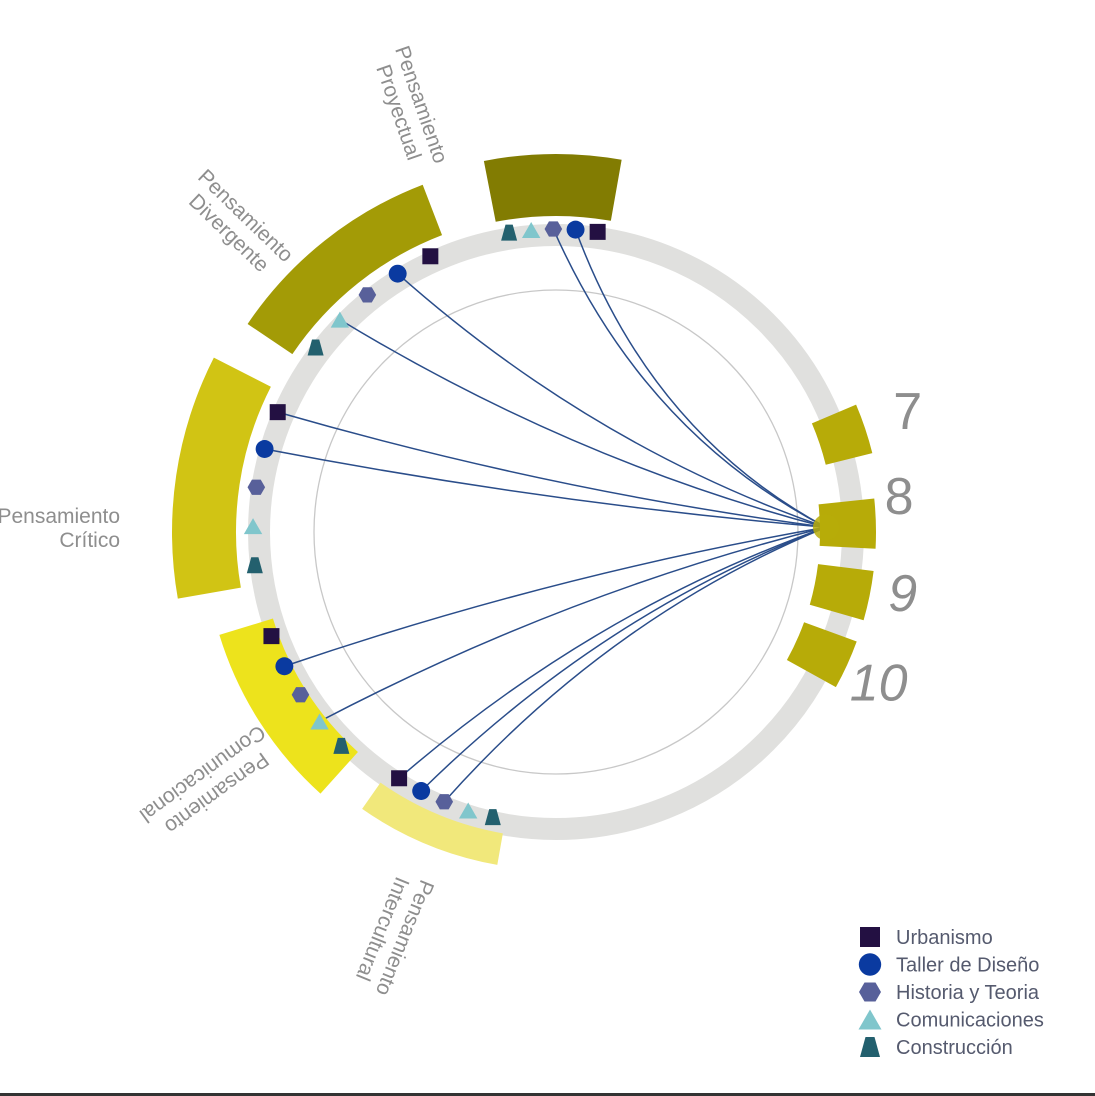  What do you see at coordinates (237, 224) in the screenshot?
I see `category-label-divergente: PensamientoDivergente` at bounding box center [237, 224].